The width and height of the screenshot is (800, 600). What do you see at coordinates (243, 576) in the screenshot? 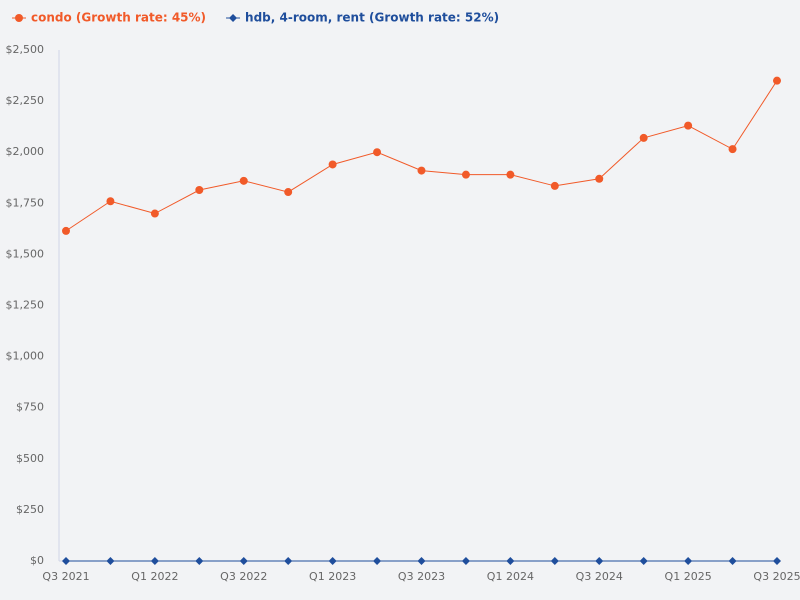
I see `x-tick-label: Q3 2022` at bounding box center [243, 576].